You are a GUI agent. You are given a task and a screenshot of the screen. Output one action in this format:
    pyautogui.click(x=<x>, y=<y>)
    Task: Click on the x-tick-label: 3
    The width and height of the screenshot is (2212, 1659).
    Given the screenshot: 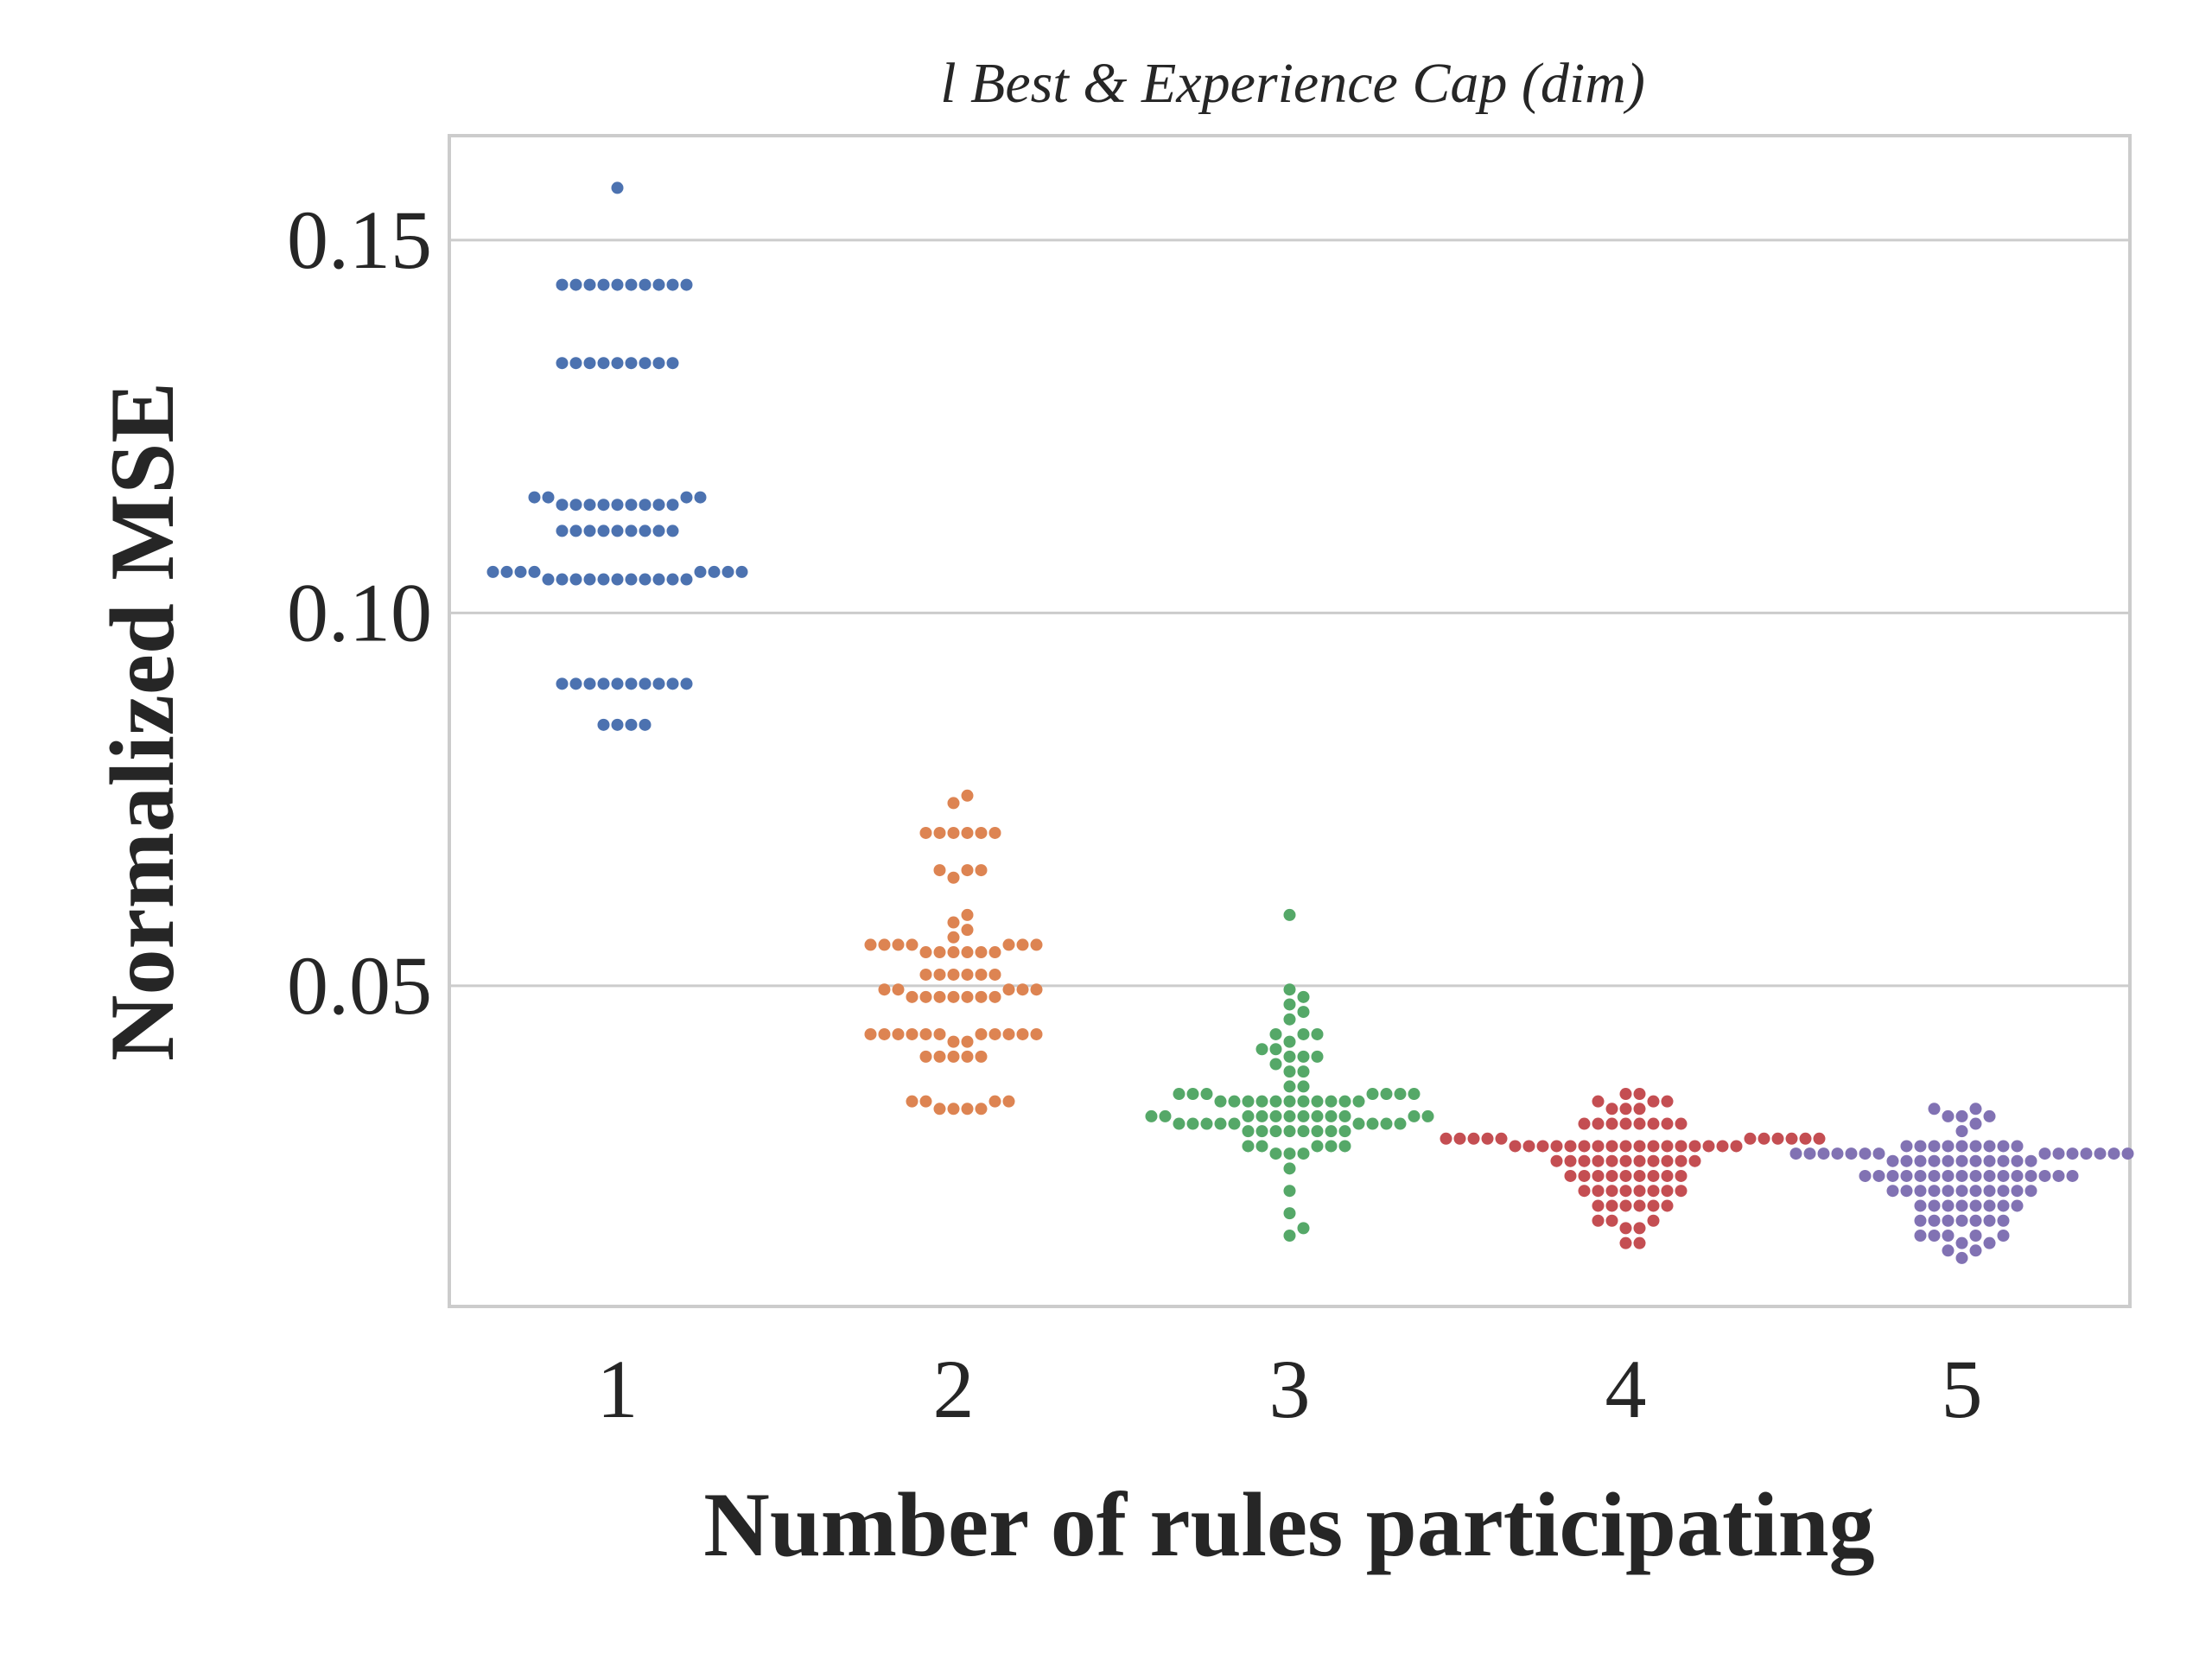 What is the action you would take?
    pyautogui.click(x=1290, y=1389)
    